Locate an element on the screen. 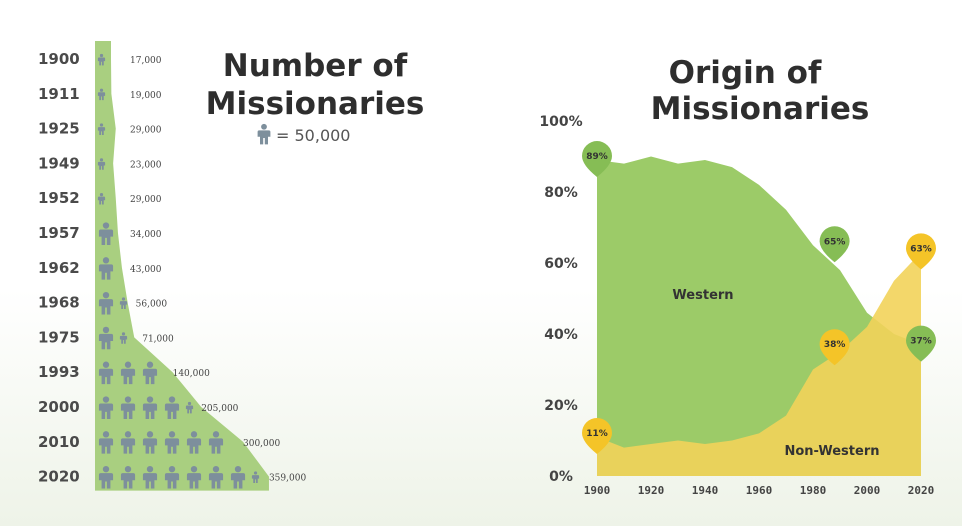  year-label: 1993 is located at coordinates (59, 372).